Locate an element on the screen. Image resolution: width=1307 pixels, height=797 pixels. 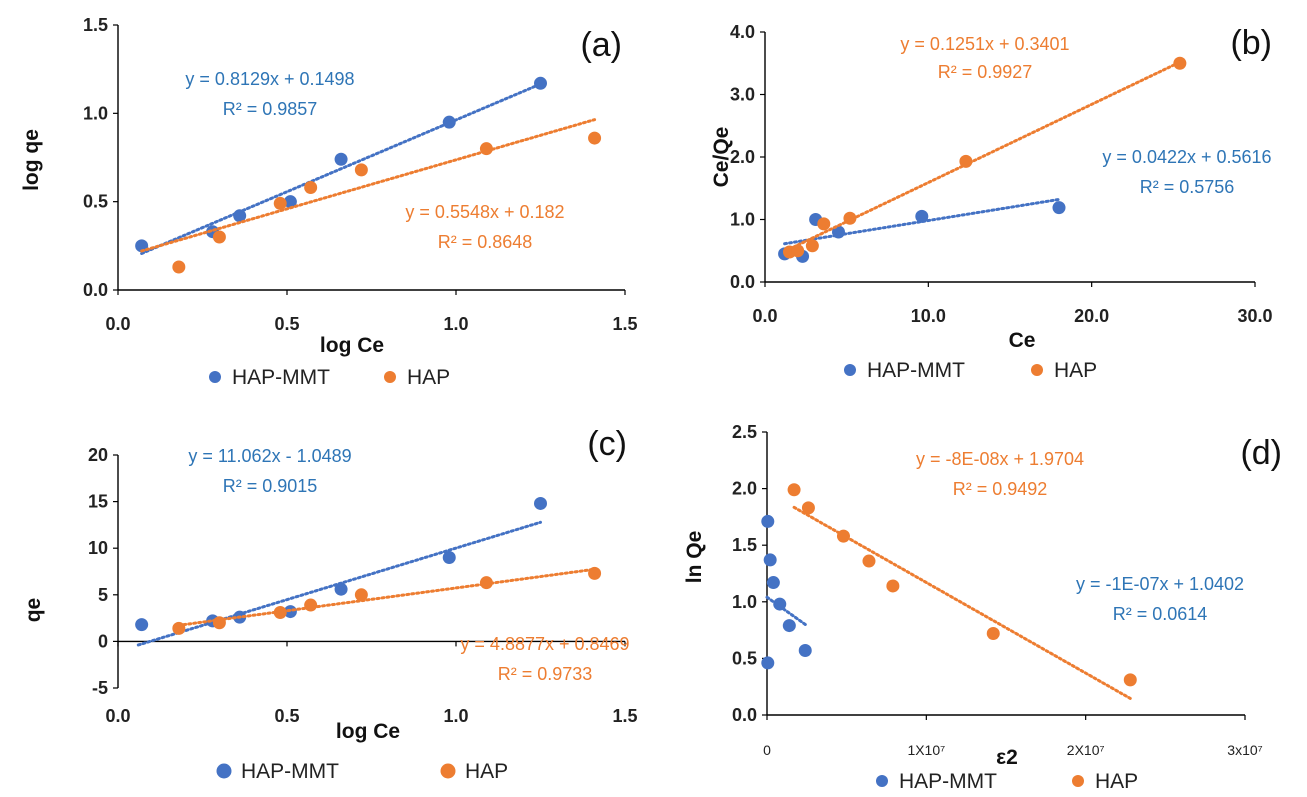
panel-4-y-axis-title: ln Qe is located at coordinates (694, 557).